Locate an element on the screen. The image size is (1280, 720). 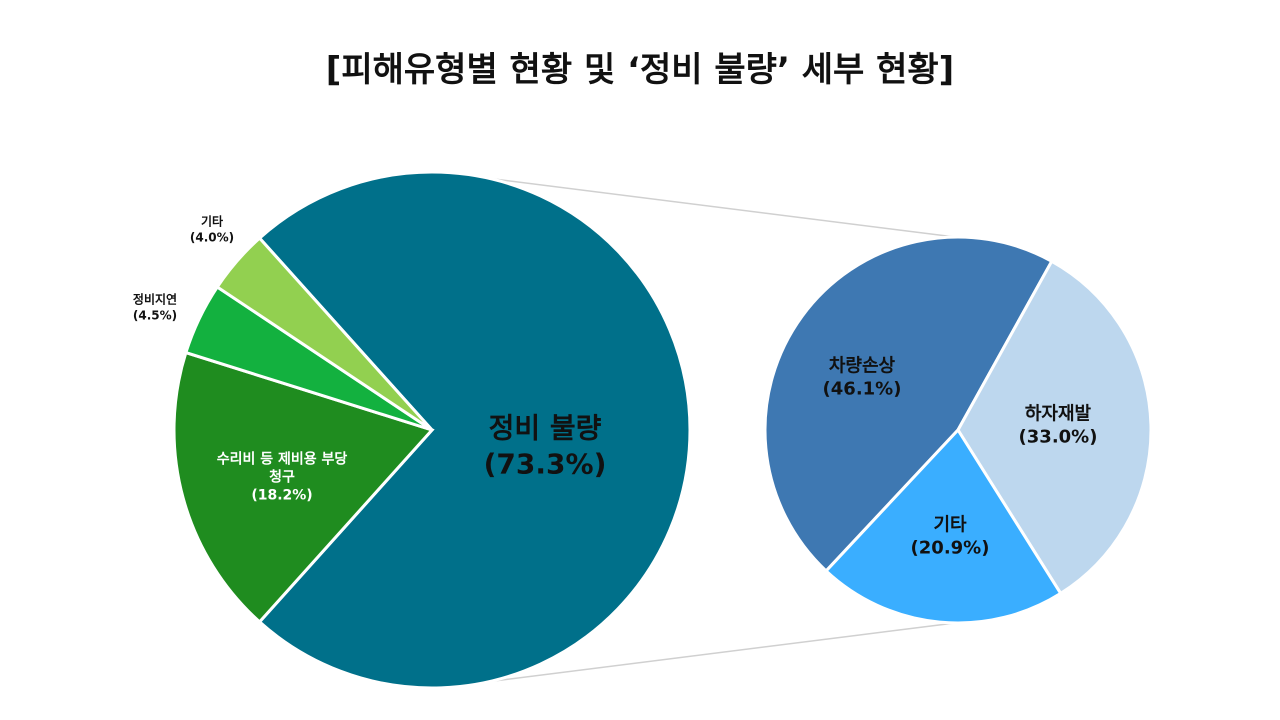
label-text: (73.3%) is located at coordinates (545, 464).